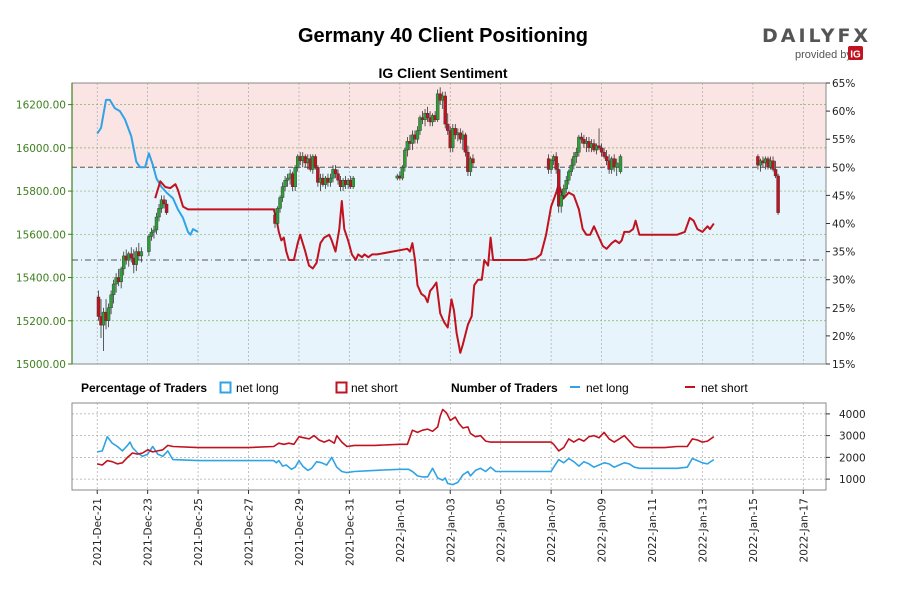  I want to click on date-tick-label: 2022-Jan-09, so click(603, 530).